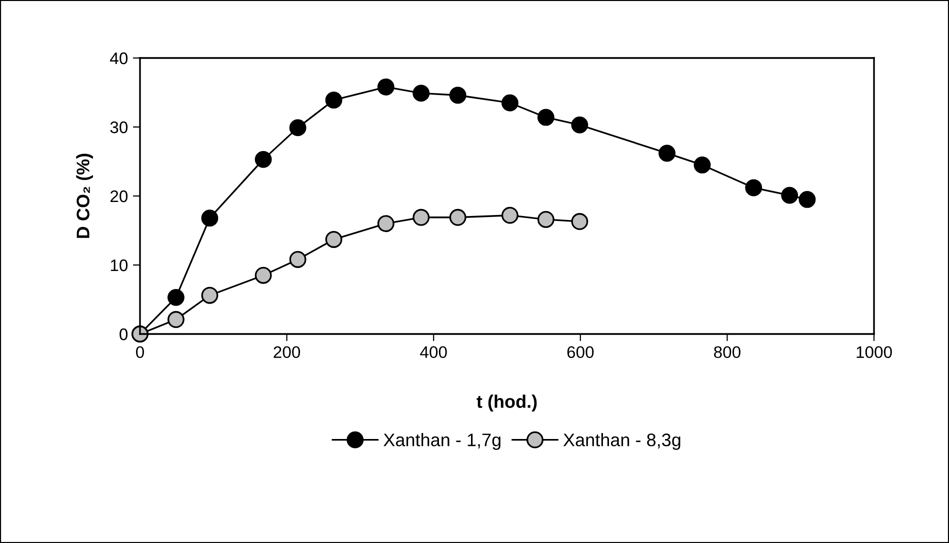  I want to click on x-tick-label: 600, so click(580, 352).